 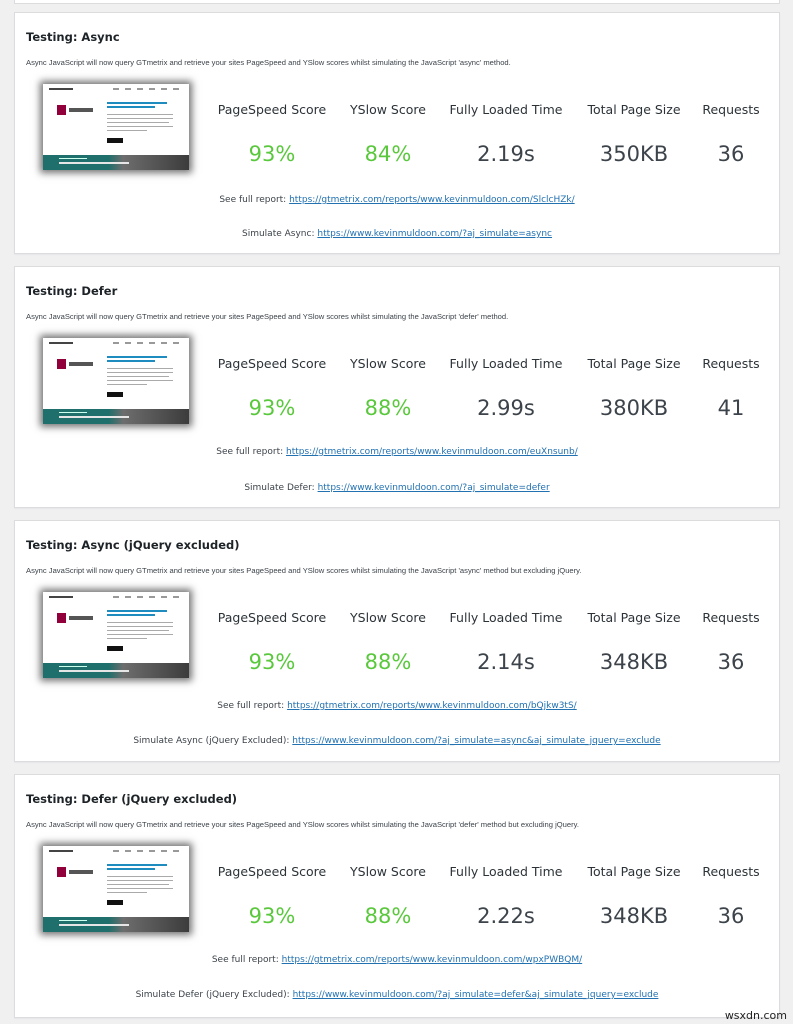 What do you see at coordinates (278, 234) in the screenshot?
I see `simulate-label: Simulate Async:` at bounding box center [278, 234].